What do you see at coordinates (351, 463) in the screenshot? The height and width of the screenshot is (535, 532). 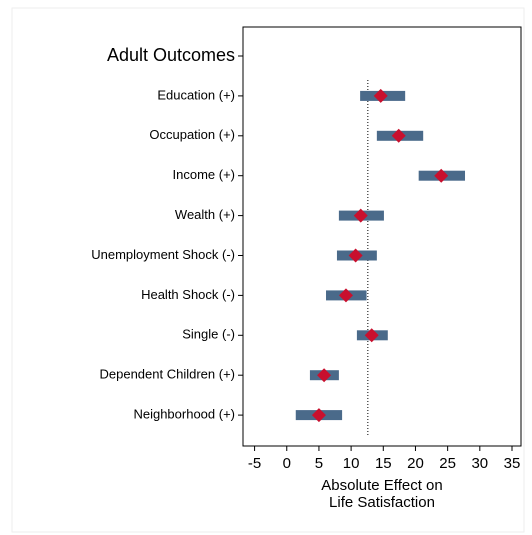 I see `x-tick-label: 10` at bounding box center [351, 463].